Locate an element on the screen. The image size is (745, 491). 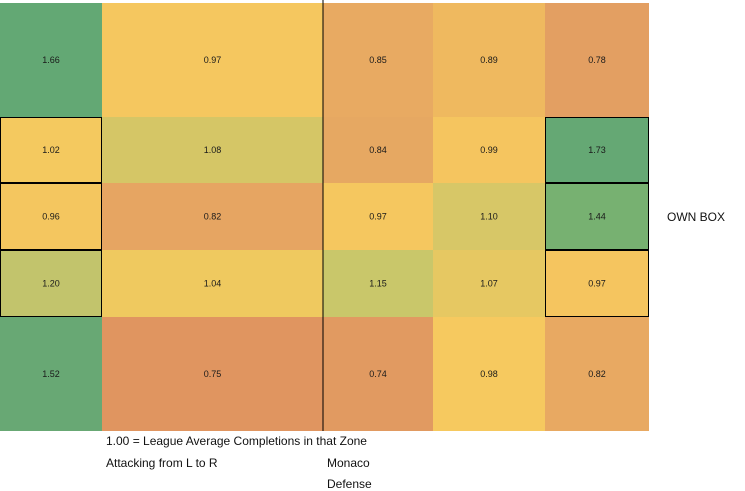
heatmap-cell-r3-c2 is located at coordinates (212, 216).